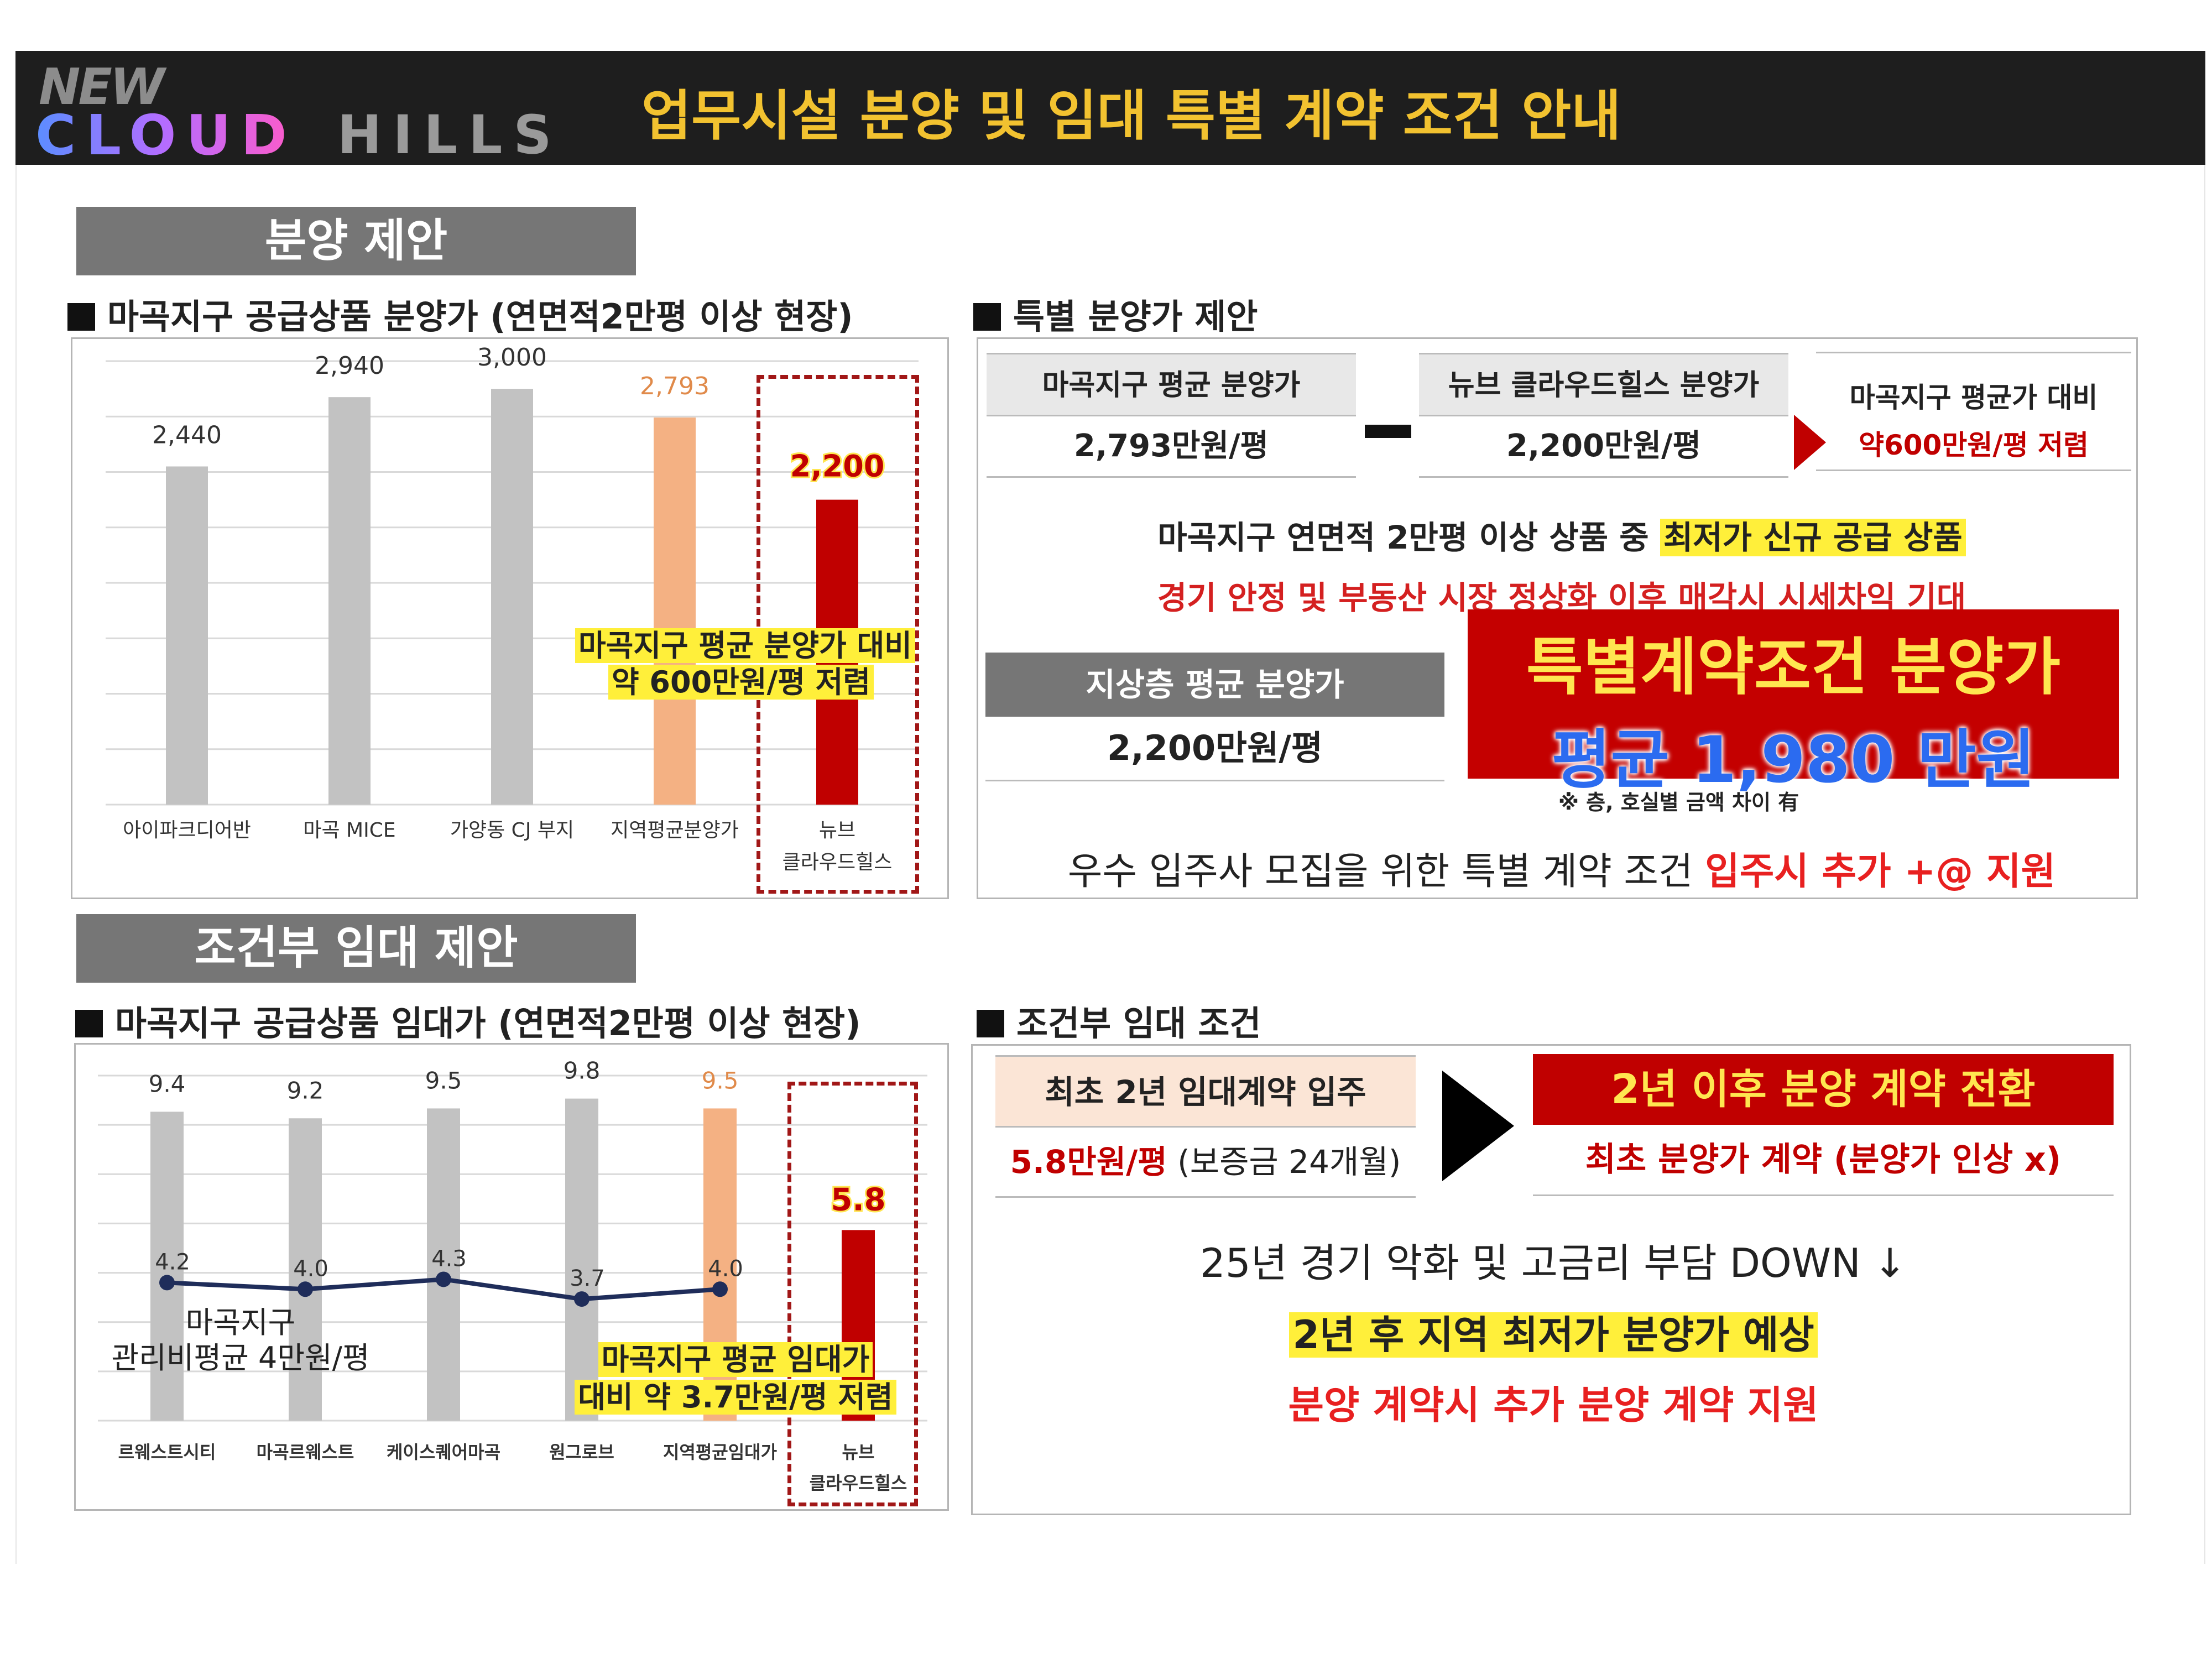 This screenshot has width=2212, height=1659. I want to click on category-label-3: 가양동 CJ 부지, so click(512, 831).